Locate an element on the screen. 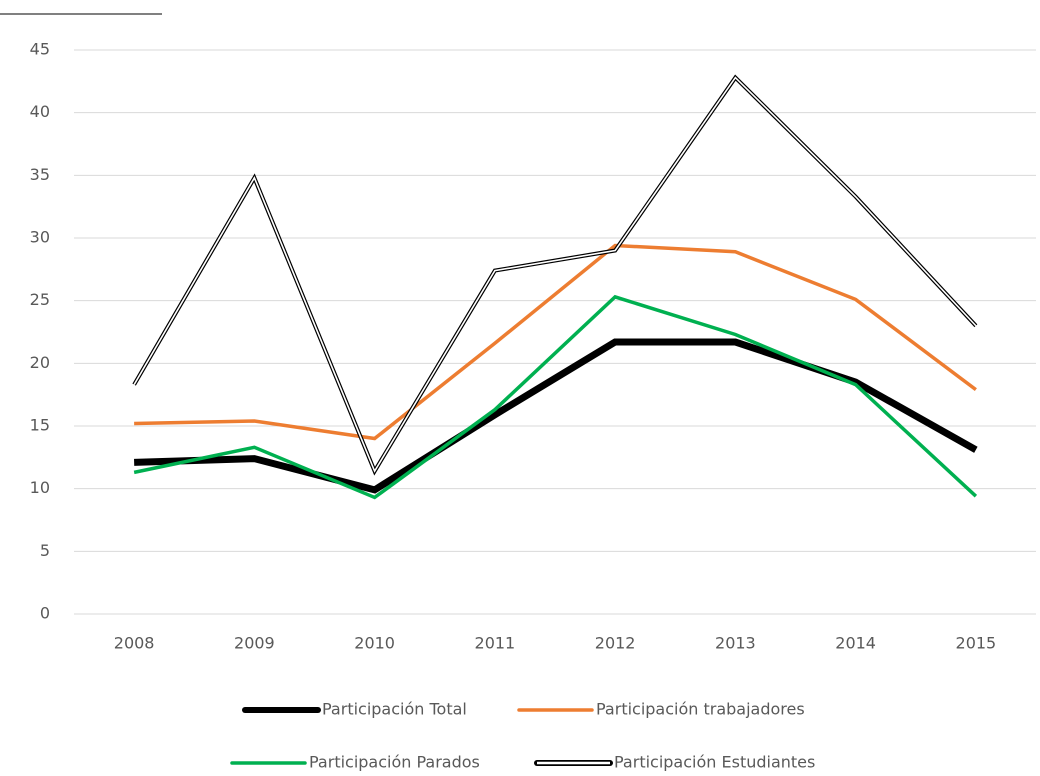 This screenshot has height=776, width=1040. legend-label: Participación trabajadores is located at coordinates (700, 709).